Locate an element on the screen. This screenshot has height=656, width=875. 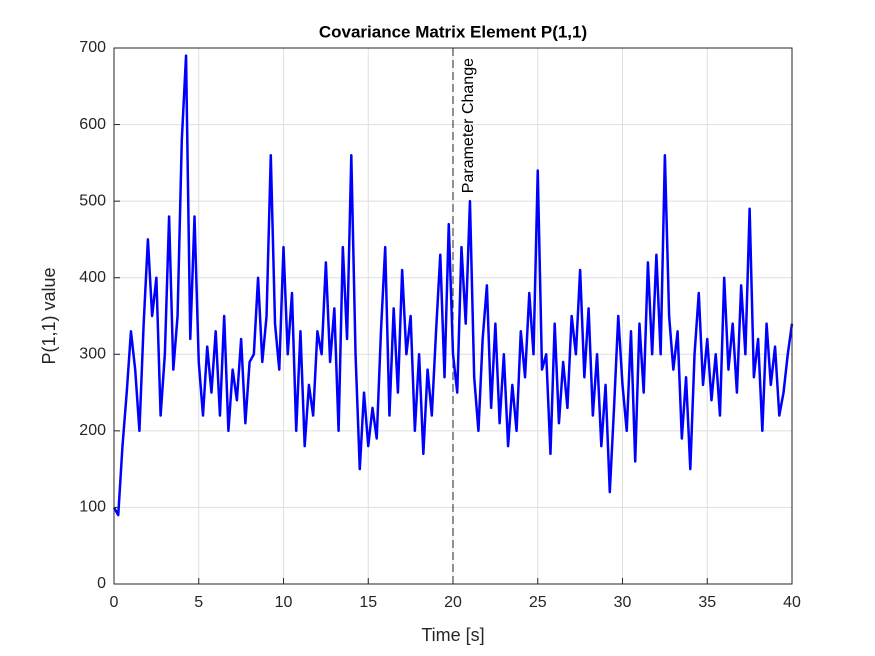
x-tick-label: 30 is located at coordinates (623, 602).